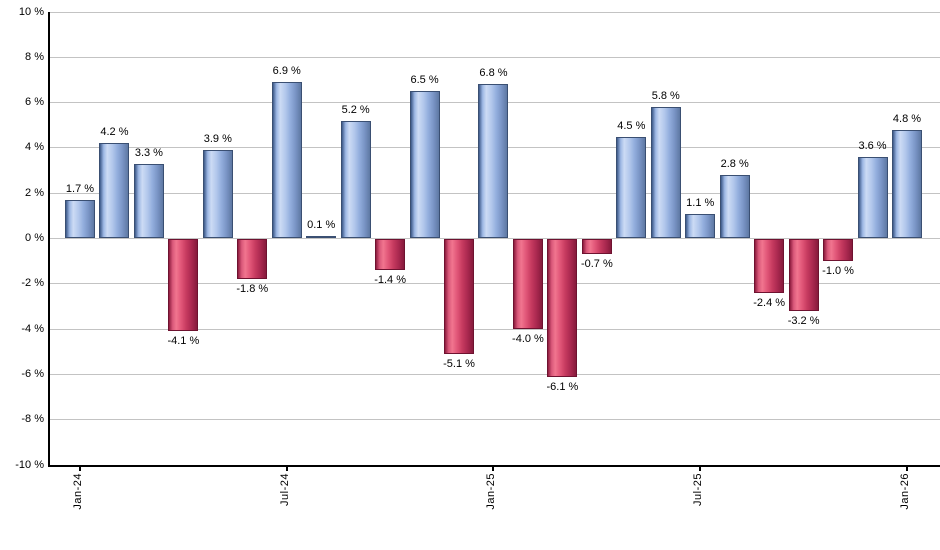 The image size is (940, 550). What do you see at coordinates (252, 289) in the screenshot?
I see `bar-value-label: -1.8 %` at bounding box center [252, 289].